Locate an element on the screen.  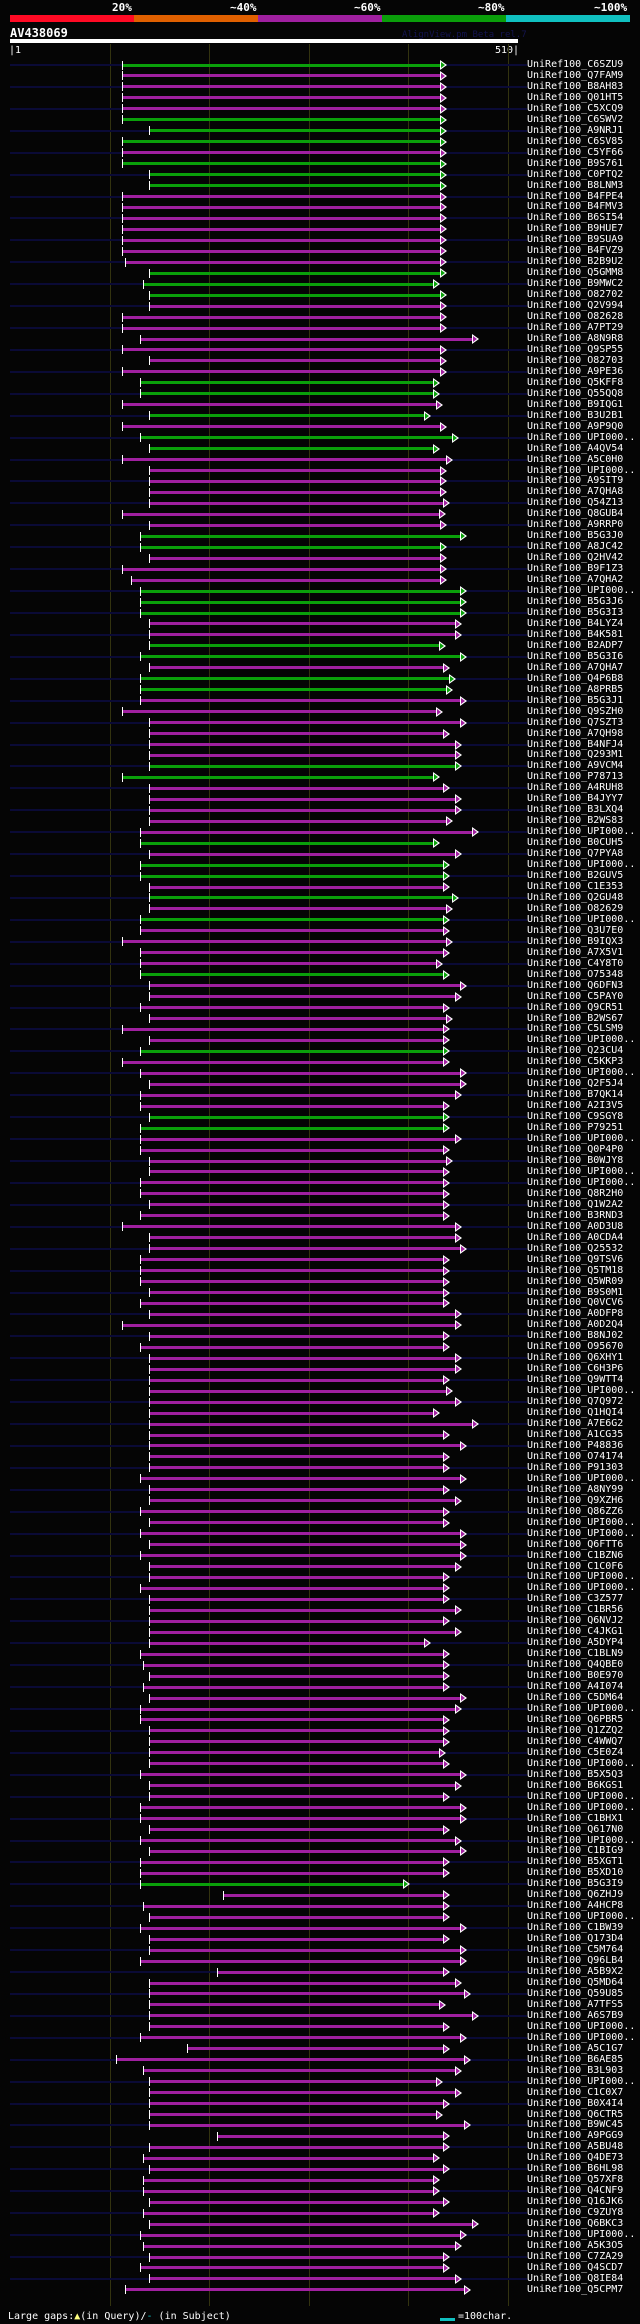
hit-label: UniRef100_B2ADP7 is located at coordinates (575, 645).